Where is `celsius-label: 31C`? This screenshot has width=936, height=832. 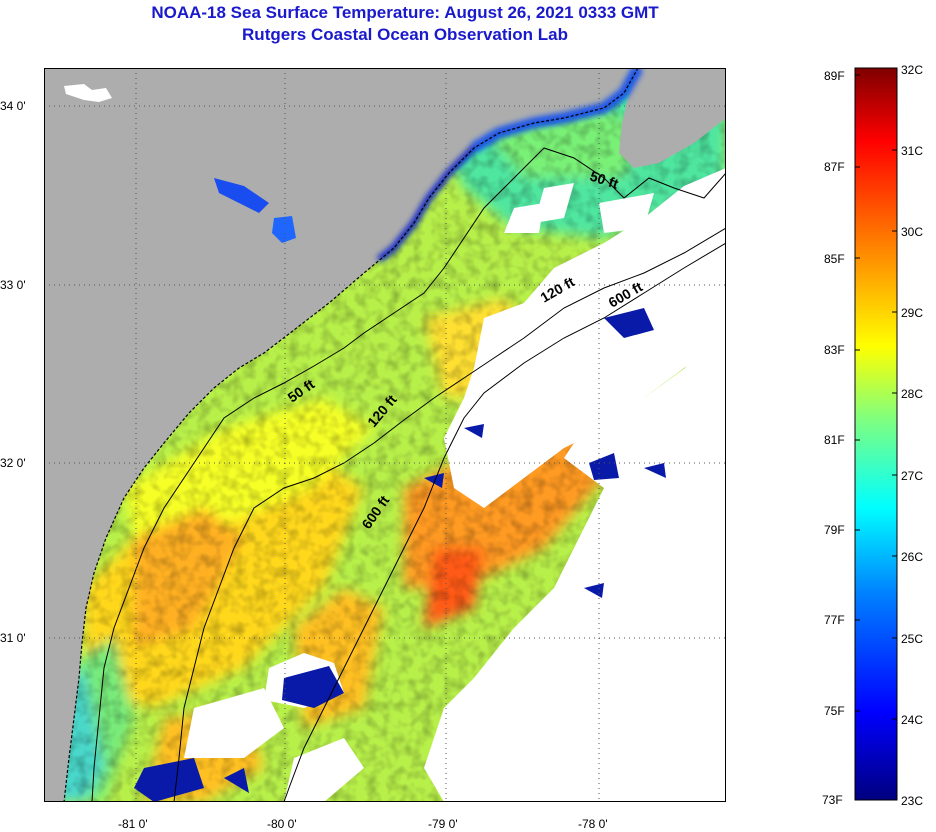
celsius-label: 31C is located at coordinates (912, 151).